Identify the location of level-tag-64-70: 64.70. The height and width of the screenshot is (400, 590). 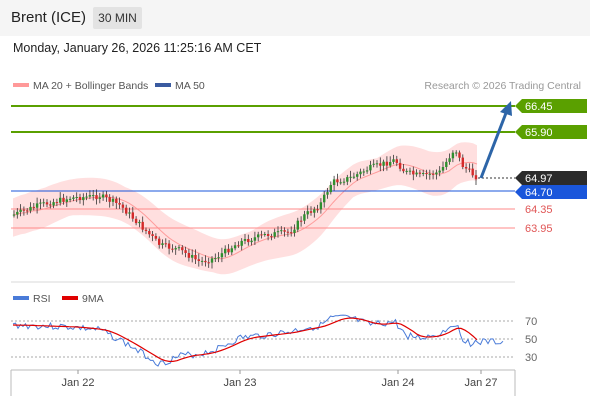
(551, 192).